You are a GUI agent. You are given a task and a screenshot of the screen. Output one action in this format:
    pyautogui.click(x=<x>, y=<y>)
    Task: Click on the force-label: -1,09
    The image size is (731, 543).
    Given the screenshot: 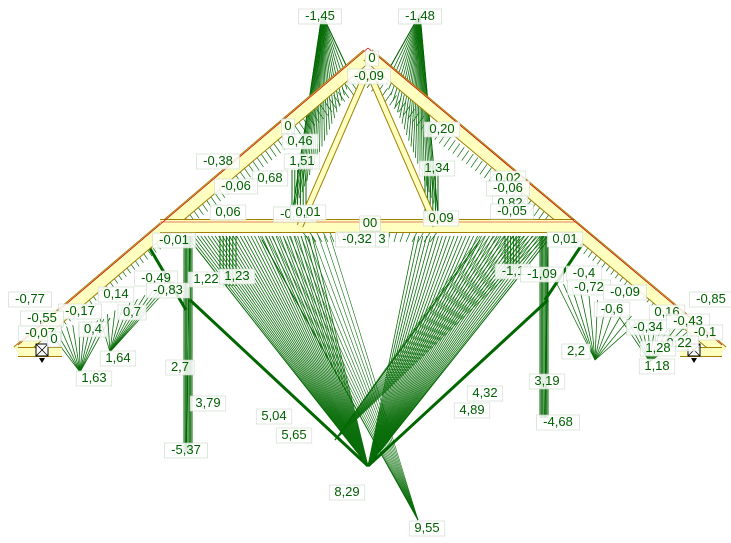 What is the action you would take?
    pyautogui.click(x=542, y=274)
    